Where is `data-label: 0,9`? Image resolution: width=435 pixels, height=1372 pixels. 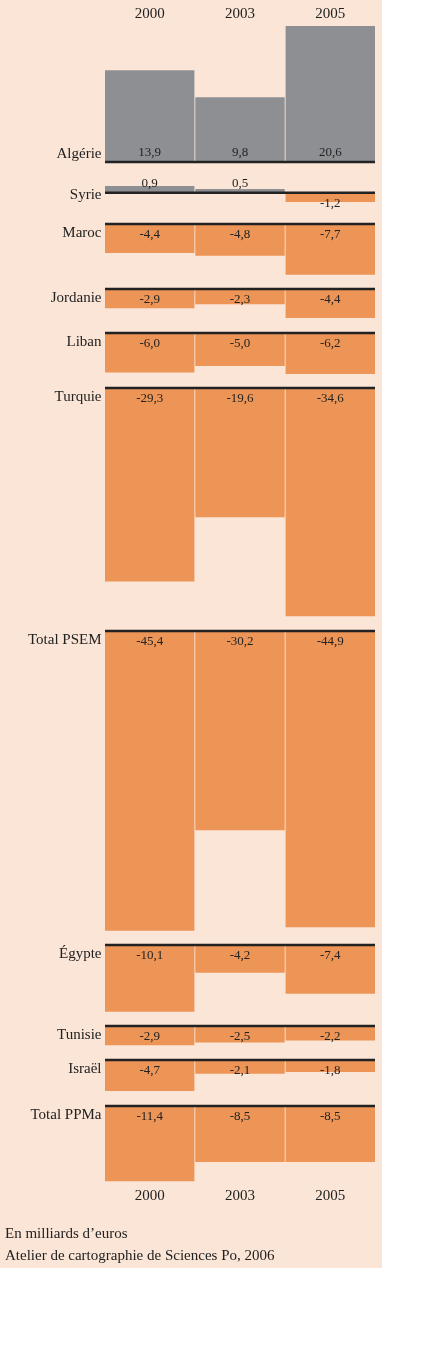 data-label: 0,9 is located at coordinates (149, 182).